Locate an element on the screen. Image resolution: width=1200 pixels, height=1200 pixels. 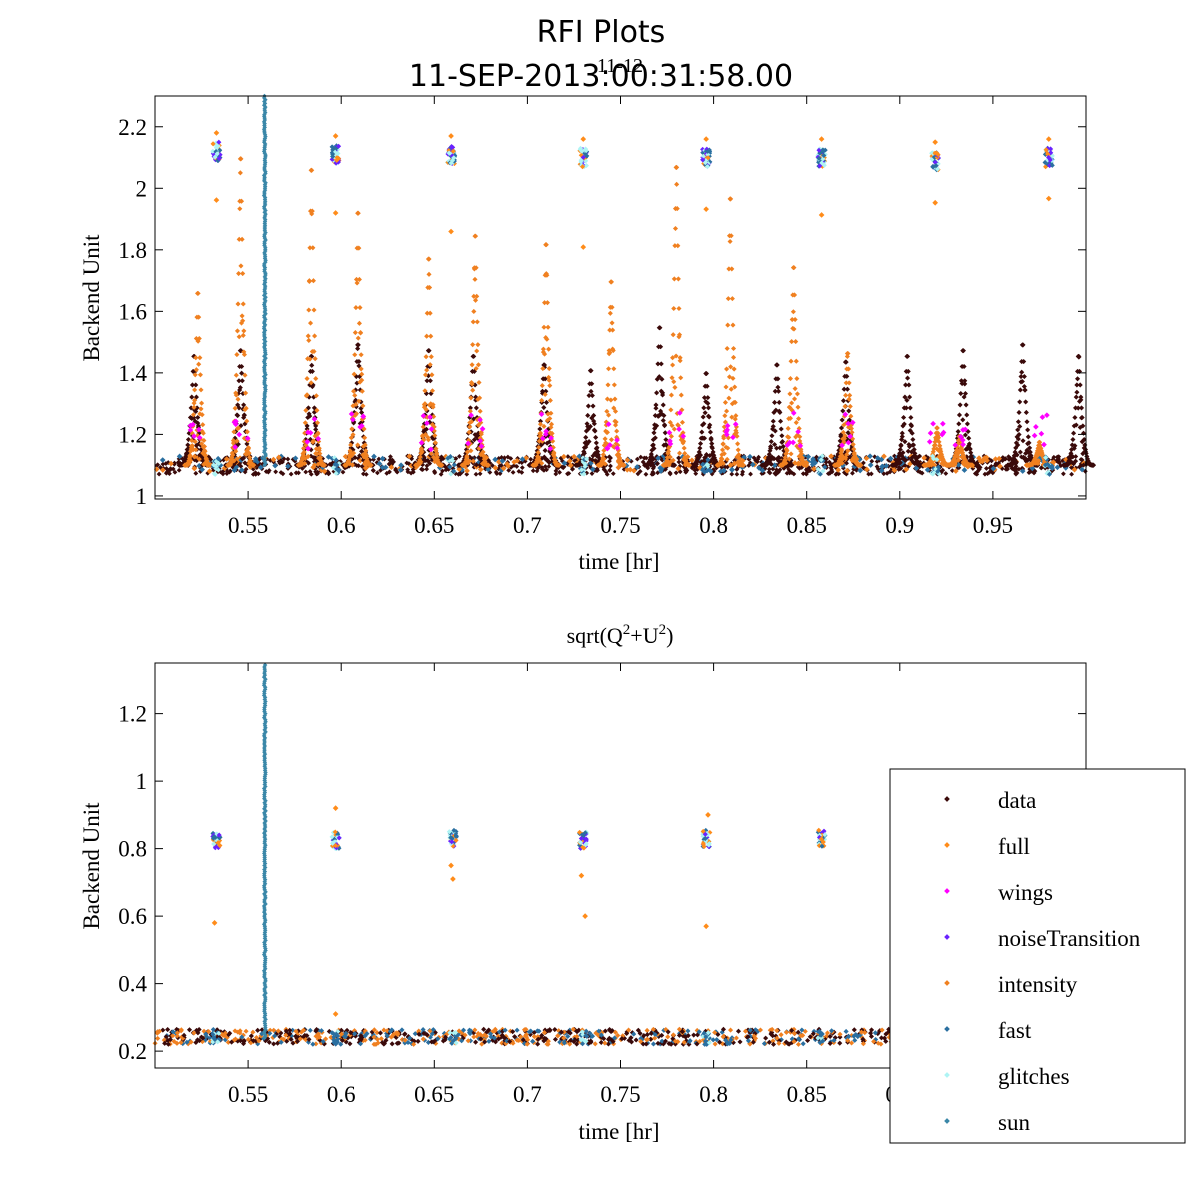
bottom-title-mid: +U is located at coordinates (644, 635).